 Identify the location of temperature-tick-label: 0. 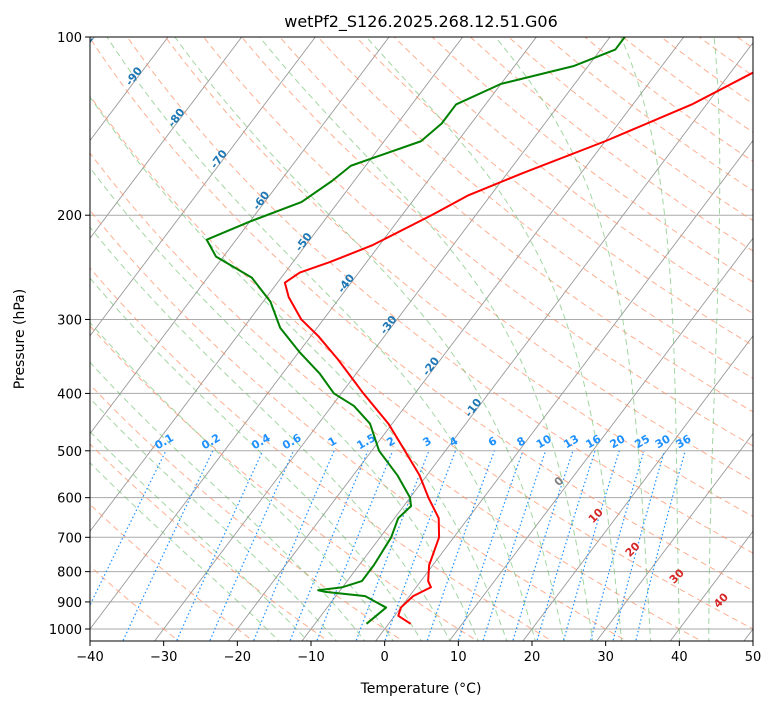
(385, 657).